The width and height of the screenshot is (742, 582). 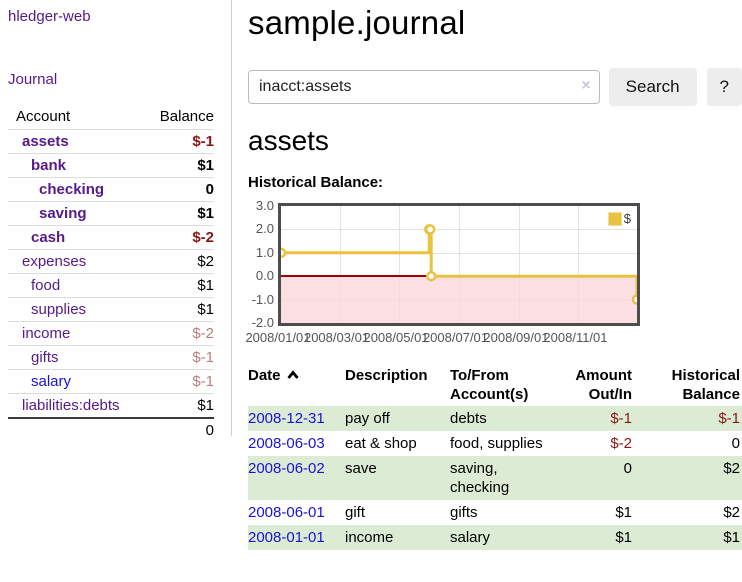 What do you see at coordinates (48, 237) in the screenshot?
I see `sidebar-account-link-cash: cash` at bounding box center [48, 237].